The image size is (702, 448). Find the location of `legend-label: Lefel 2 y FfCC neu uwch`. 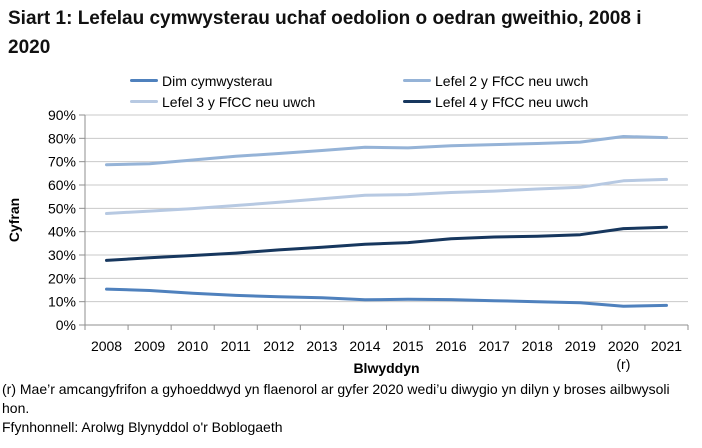

legend-label: Lefel 2 y FfCC neu uwch is located at coordinates (512, 80).